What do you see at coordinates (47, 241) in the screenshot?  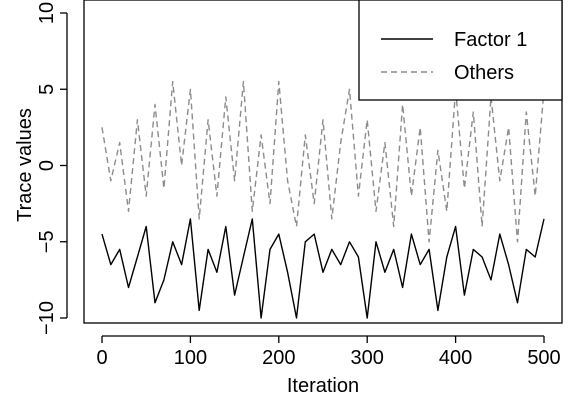 I see `y-tick-label: −5` at bounding box center [47, 241].